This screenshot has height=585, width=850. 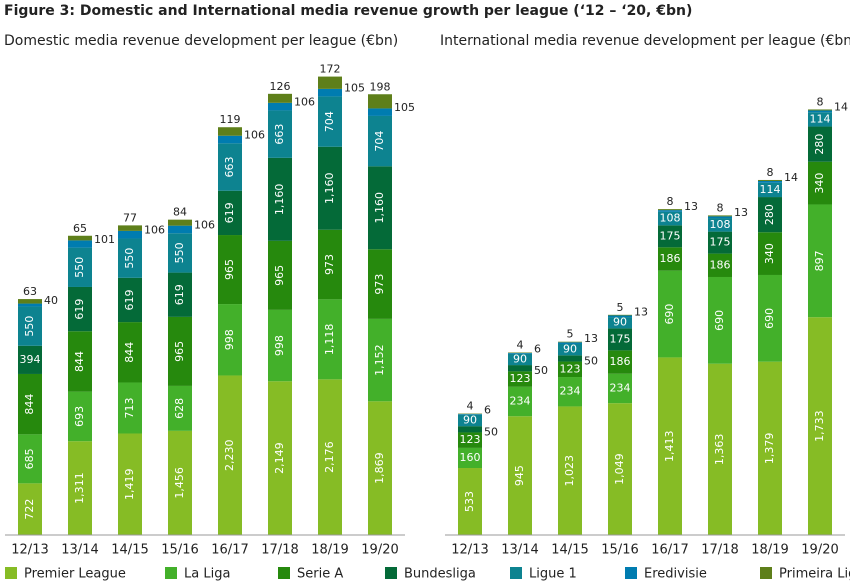 What do you see at coordinates (29, 509) in the screenshot?
I see `value-label: 722` at bounding box center [29, 509].